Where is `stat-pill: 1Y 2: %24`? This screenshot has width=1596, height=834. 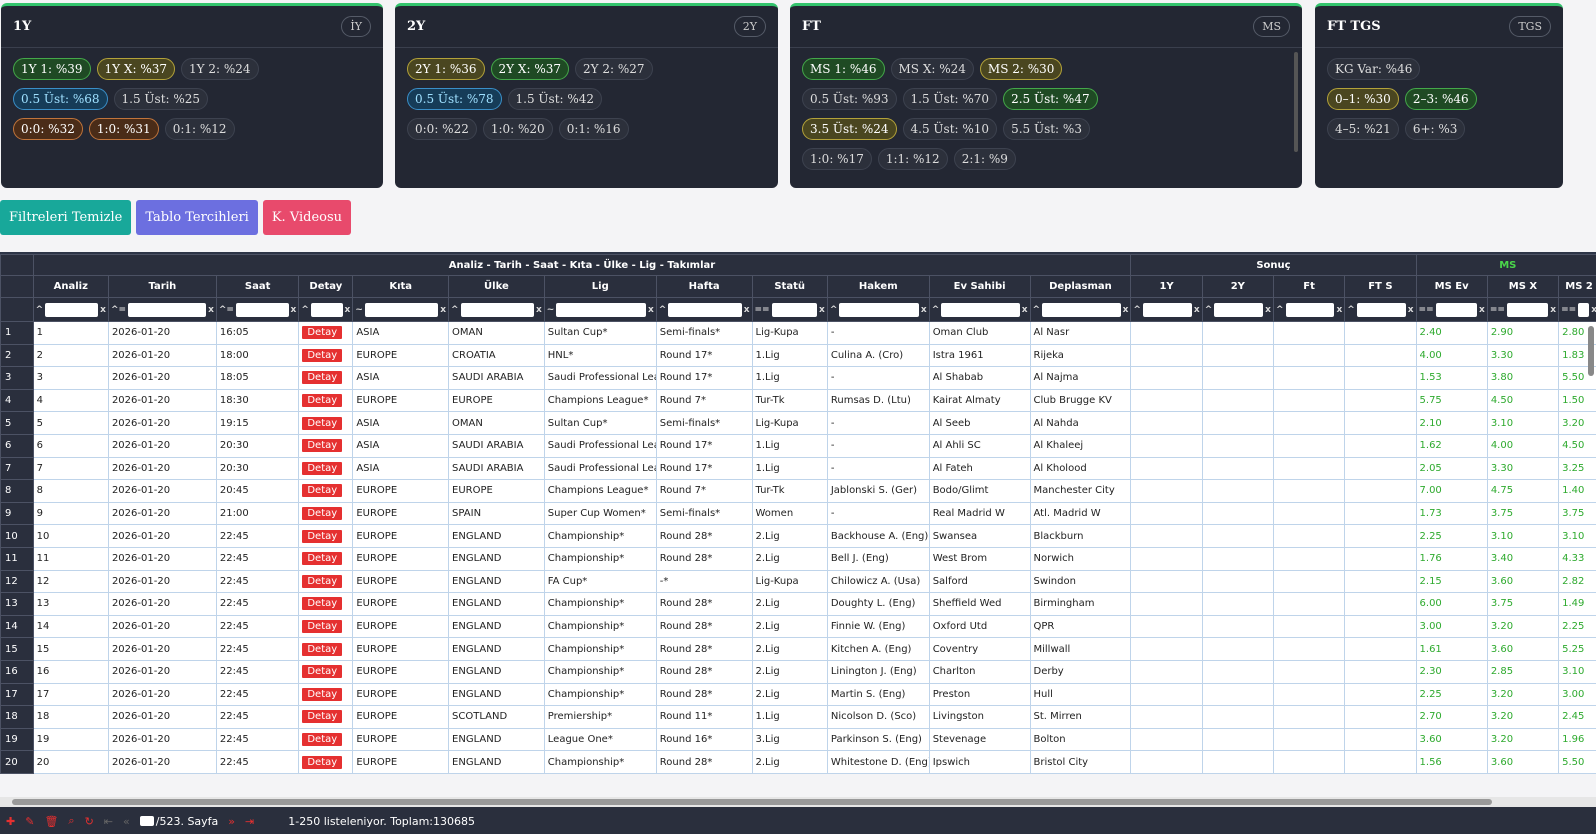 stat-pill: 1Y 2: %24 is located at coordinates (220, 69).